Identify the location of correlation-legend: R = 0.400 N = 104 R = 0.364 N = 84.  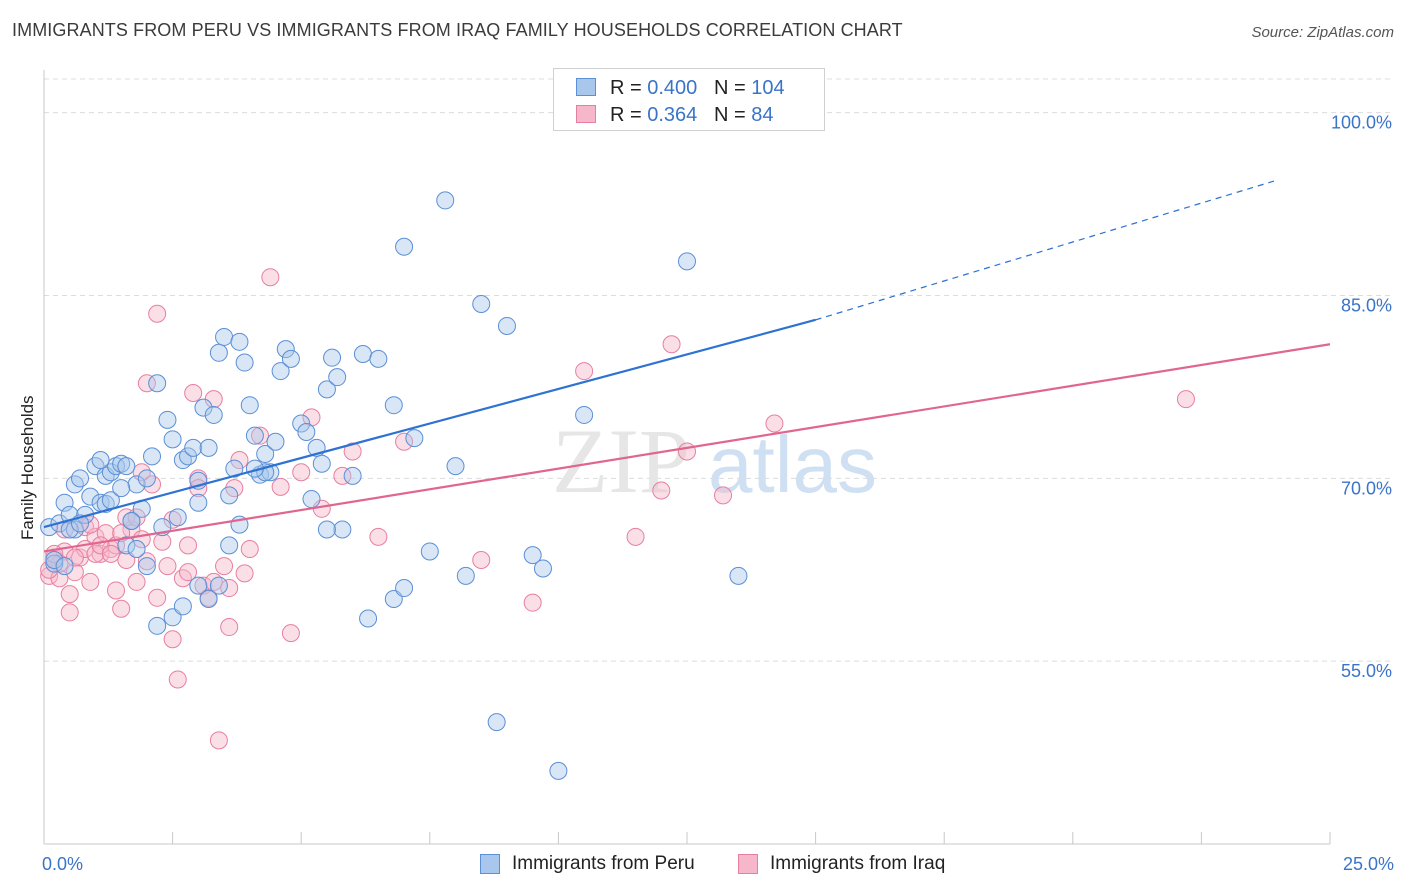
(689, 99).